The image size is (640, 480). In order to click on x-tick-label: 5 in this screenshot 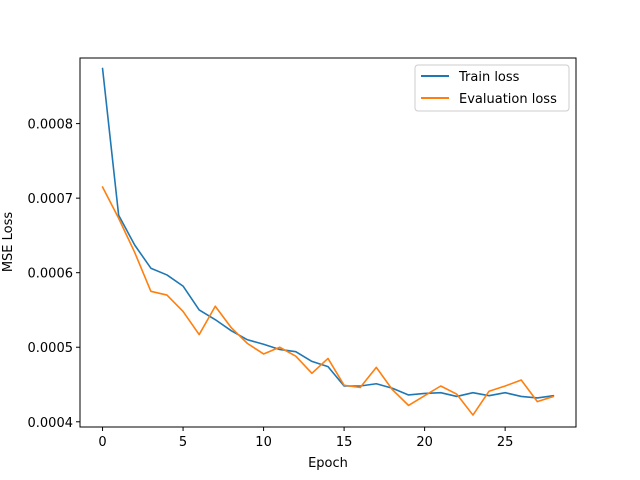, I will do `click(183, 442)`.